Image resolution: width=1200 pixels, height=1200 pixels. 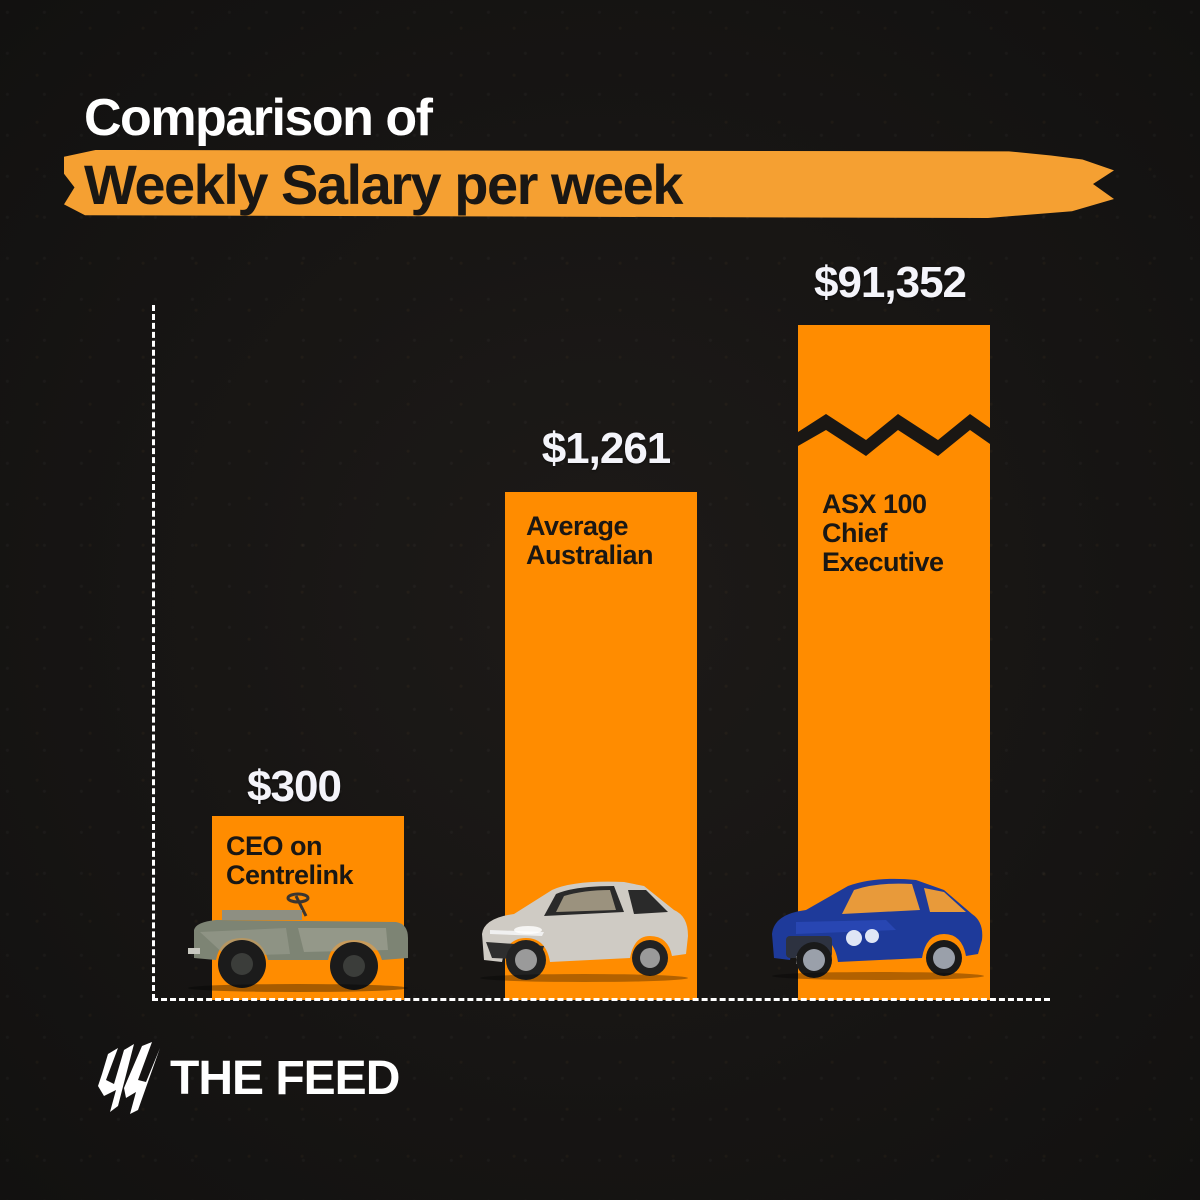 What do you see at coordinates (290, 875) in the screenshot?
I see `category-label-line: Centrelink` at bounding box center [290, 875].